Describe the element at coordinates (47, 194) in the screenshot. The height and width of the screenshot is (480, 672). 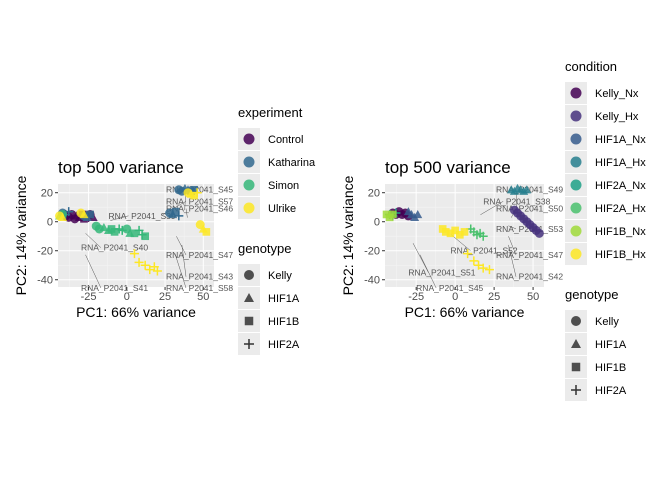
I see `y-tick-label: 20` at that location.